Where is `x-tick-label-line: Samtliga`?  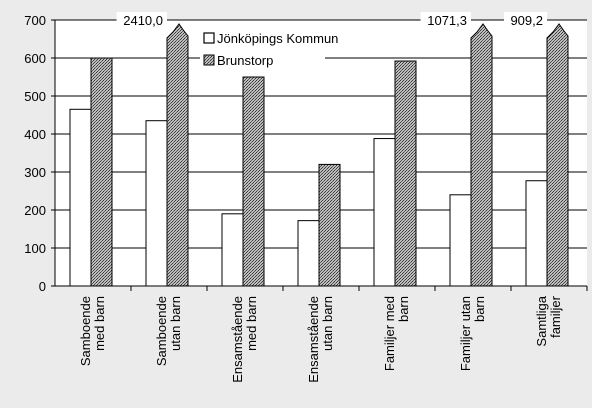
x-tick-label-line: Samtliga is located at coordinates (541, 320).